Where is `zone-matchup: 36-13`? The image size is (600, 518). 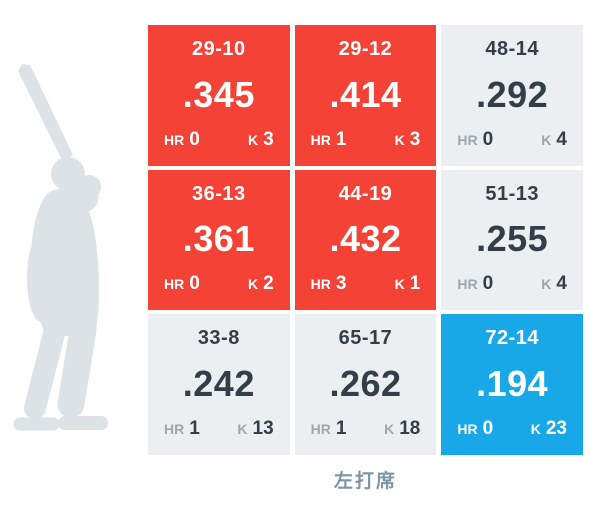 zone-matchup: 36-13 is located at coordinates (219, 193).